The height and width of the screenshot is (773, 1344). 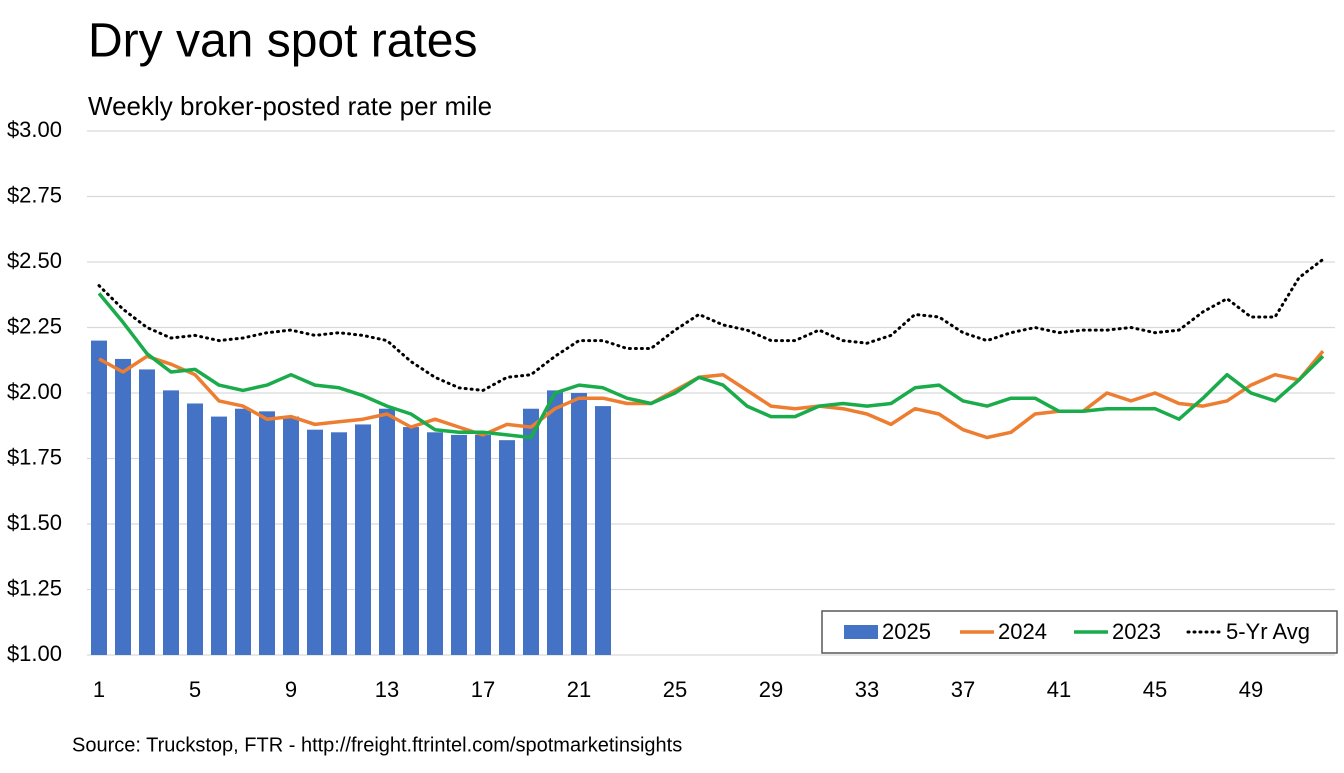 I want to click on legend-label: 5-Yr Avg, so click(x=1268, y=631).